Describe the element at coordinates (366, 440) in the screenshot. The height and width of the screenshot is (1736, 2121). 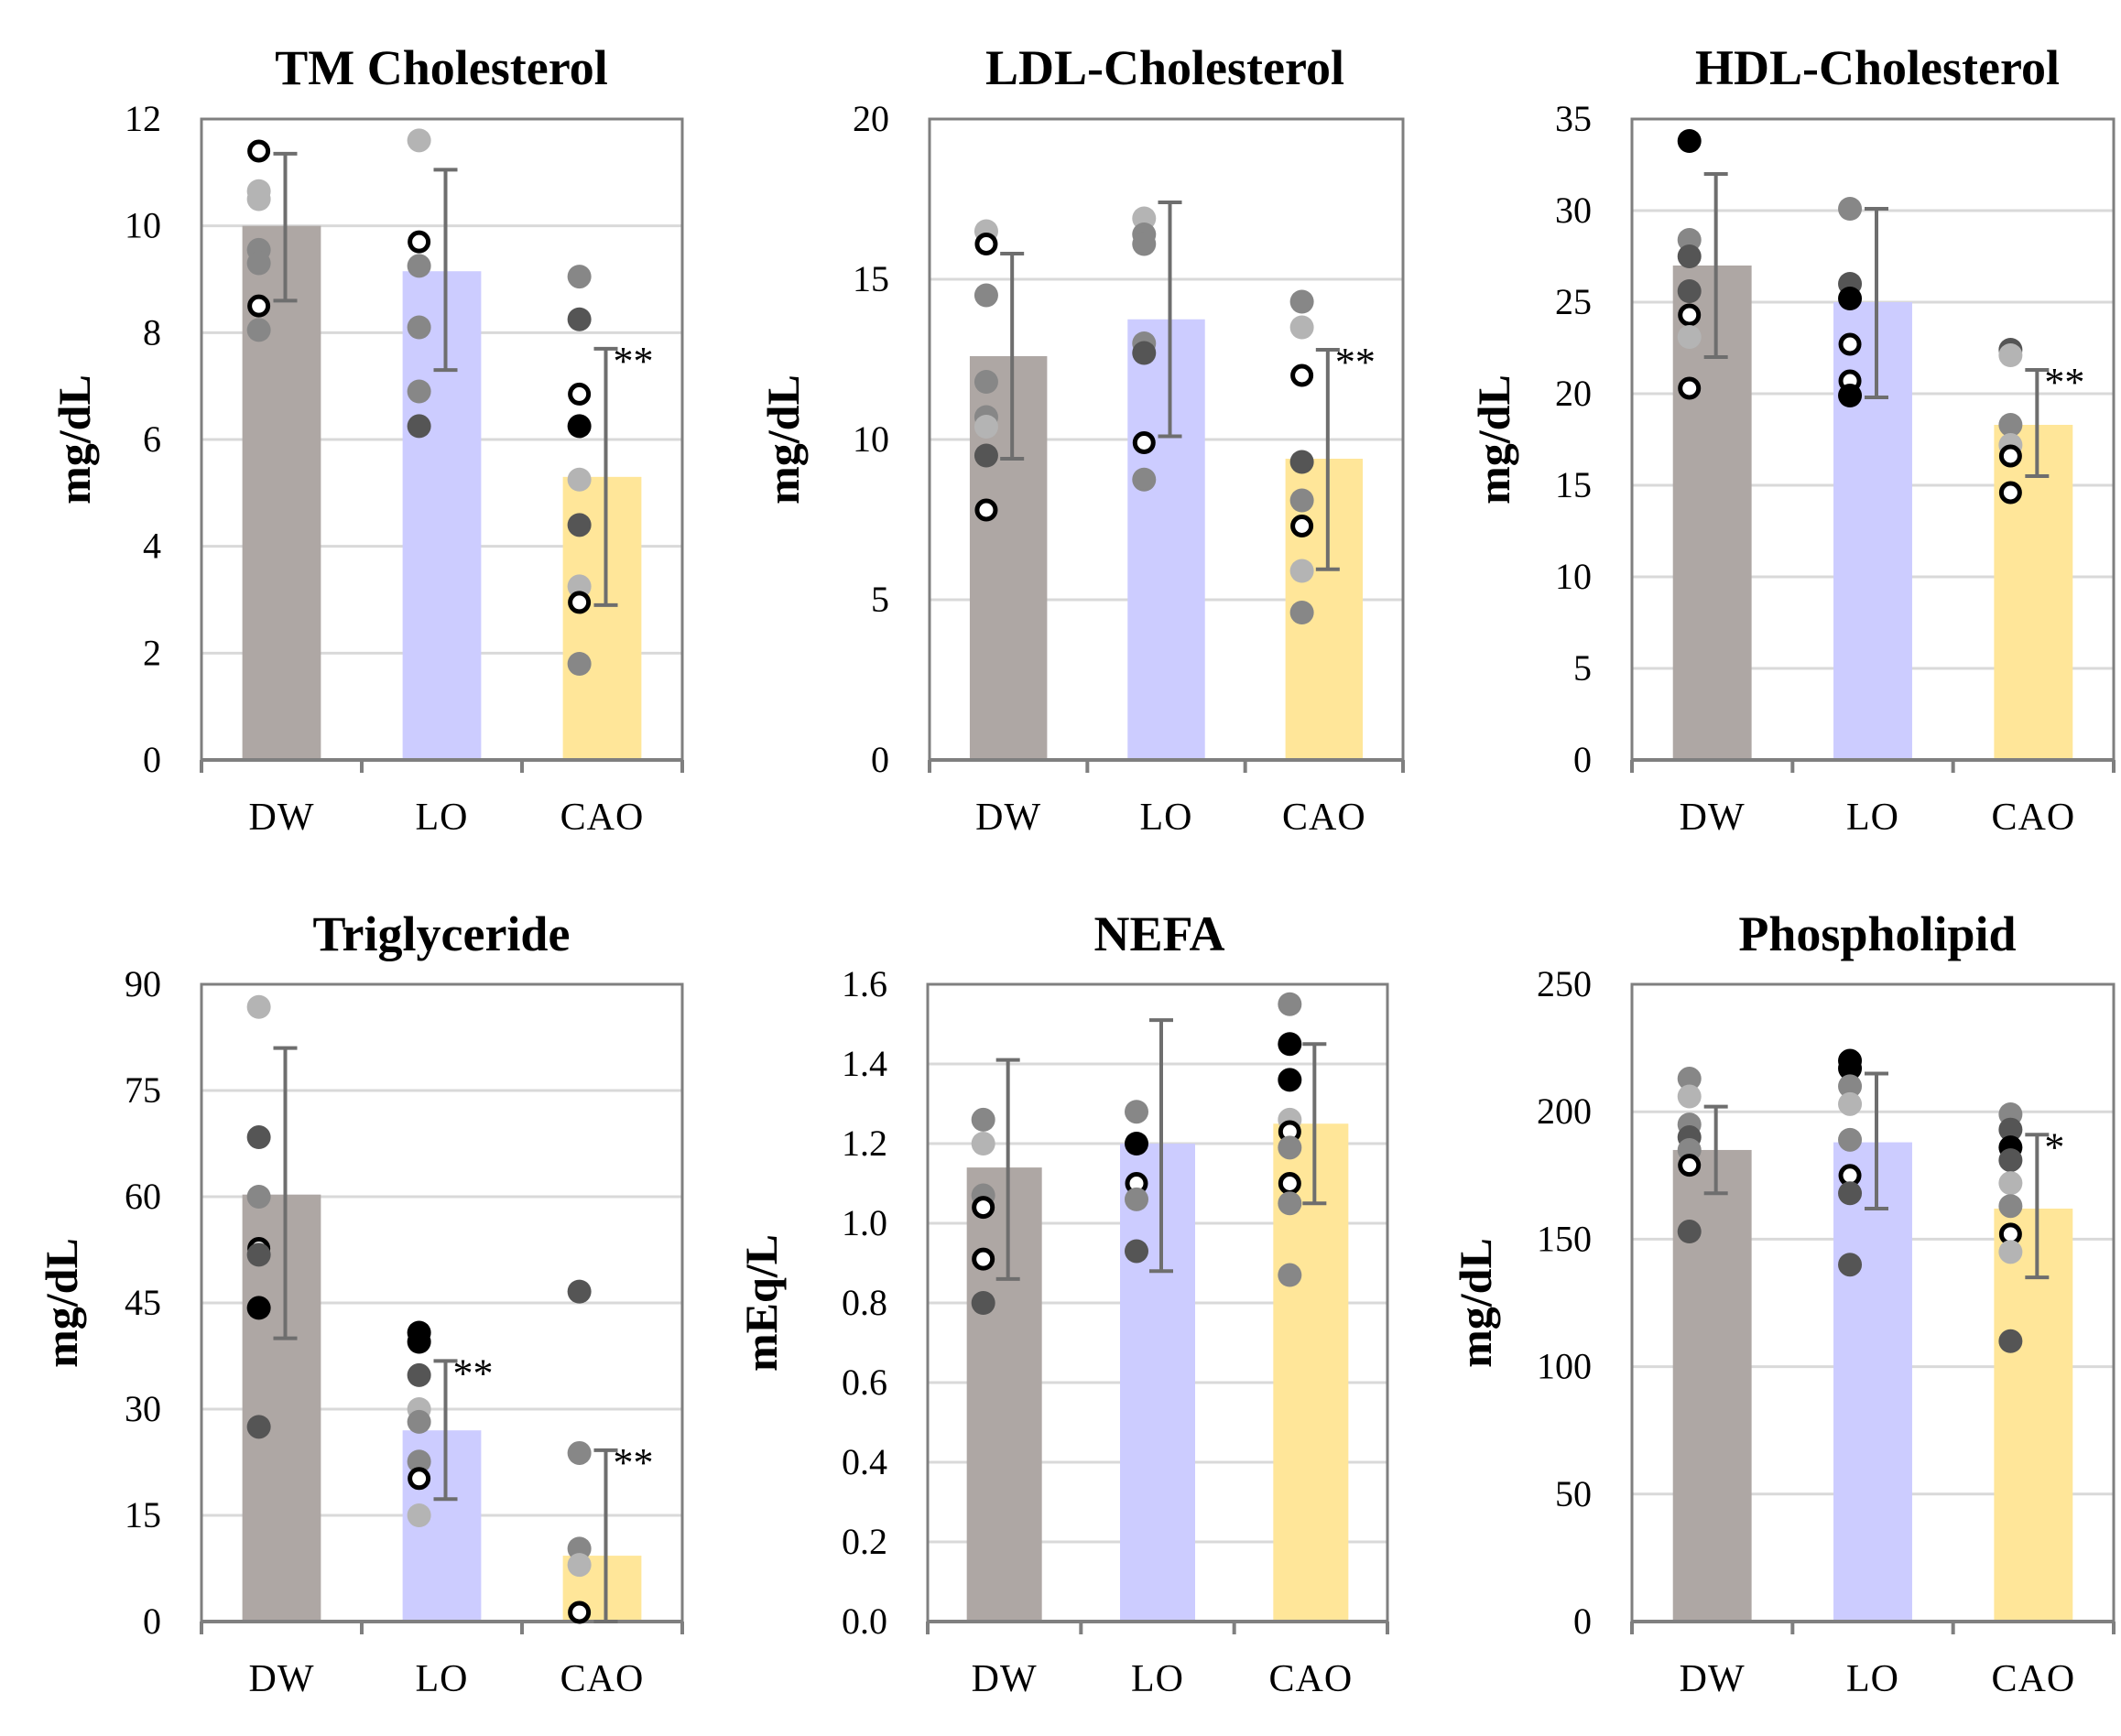
I see `chart-panel-1: ** 0 2 4 6 8 10 12 DW LO CAO TM Cholesterol mg/dL` at that location.